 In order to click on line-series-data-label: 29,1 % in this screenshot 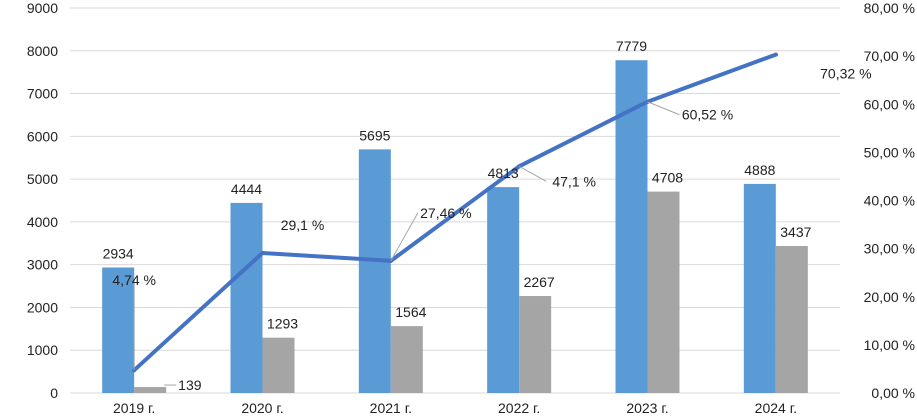, I will do `click(303, 225)`.